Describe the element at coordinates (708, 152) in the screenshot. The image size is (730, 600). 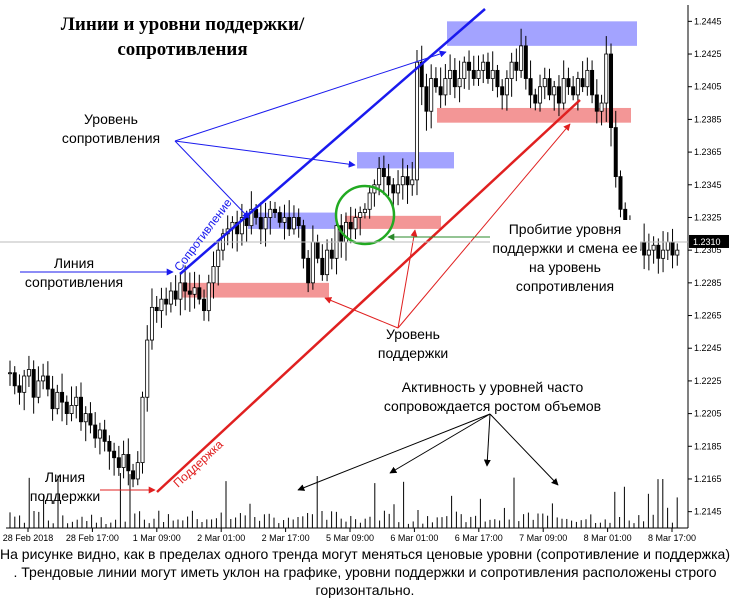
I see `price-tick-label: 1.2365` at that location.